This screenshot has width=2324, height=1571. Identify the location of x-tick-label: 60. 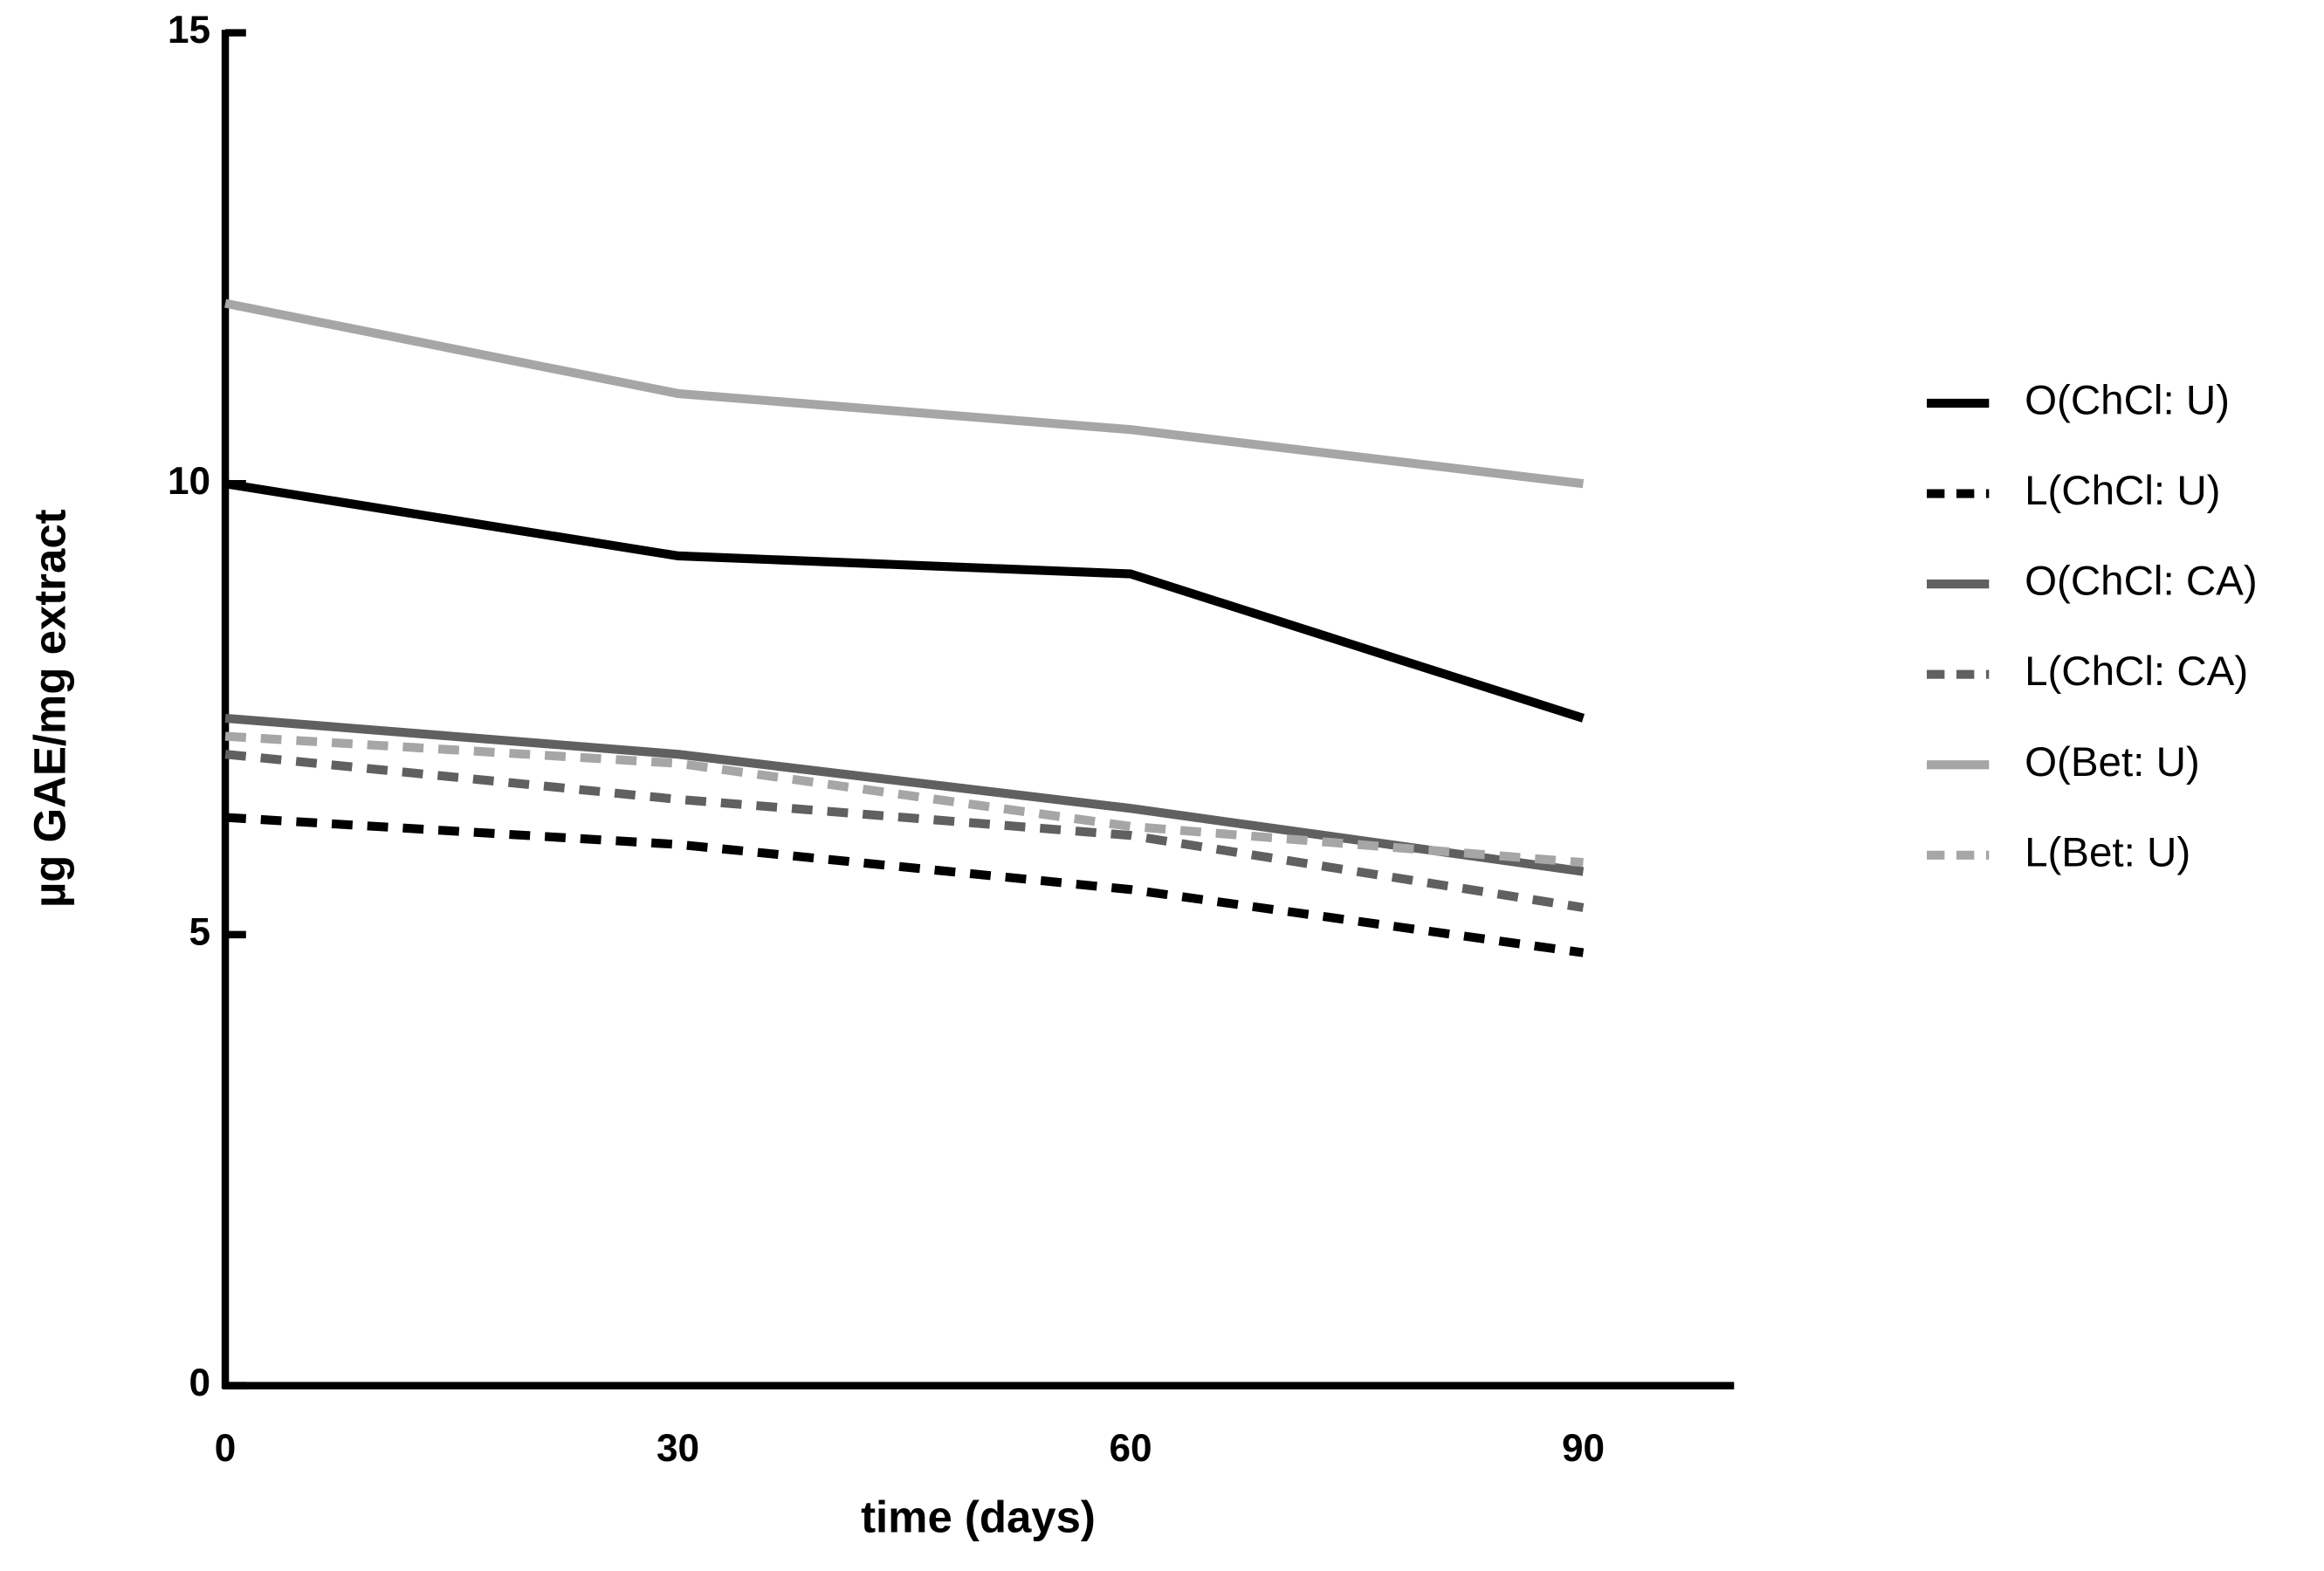
(1130, 1448).